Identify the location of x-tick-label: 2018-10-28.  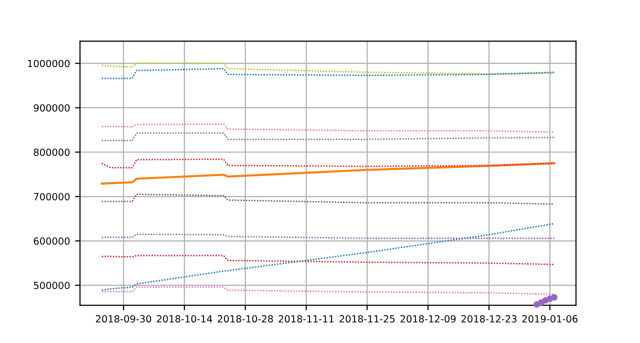
(245, 319).